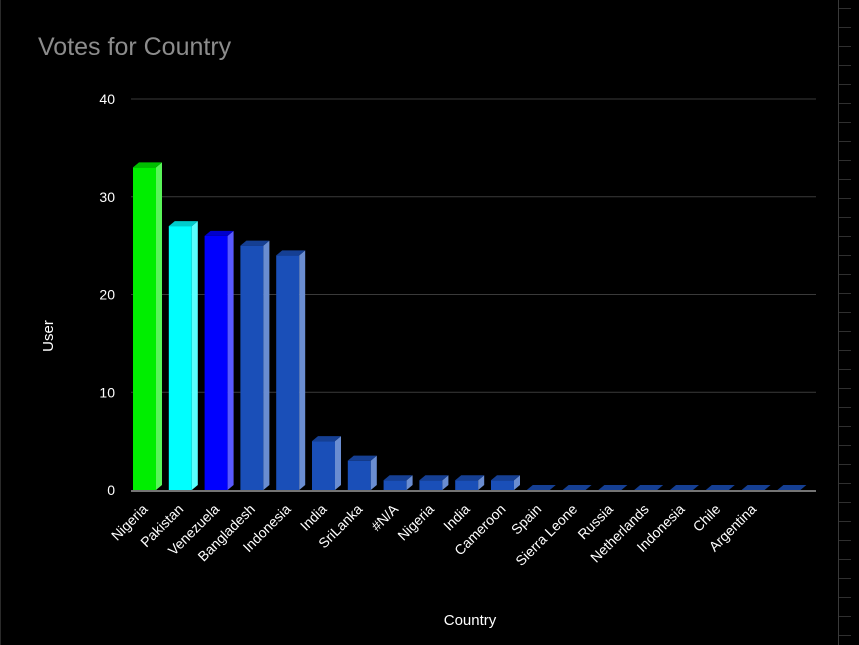 The height and width of the screenshot is (645, 859). I want to click on window-edge-strip, so click(848, 322).